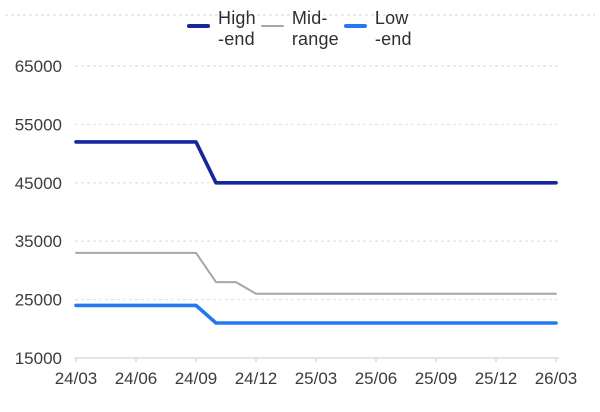 The height and width of the screenshot is (412, 600). What do you see at coordinates (38, 300) in the screenshot?
I see `y-axis-label: 25000` at bounding box center [38, 300].